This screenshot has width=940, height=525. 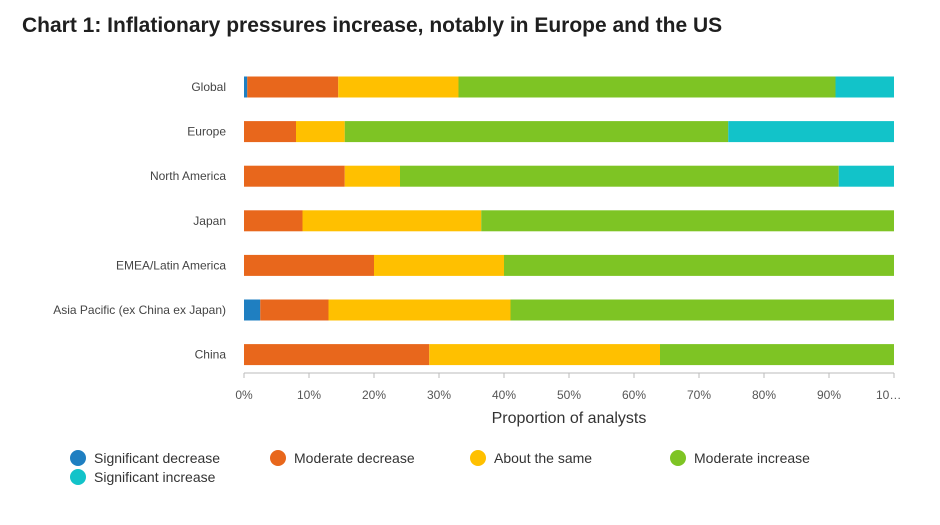 What do you see at coordinates (634, 395) in the screenshot?
I see `x-tick-label: 60%` at bounding box center [634, 395].